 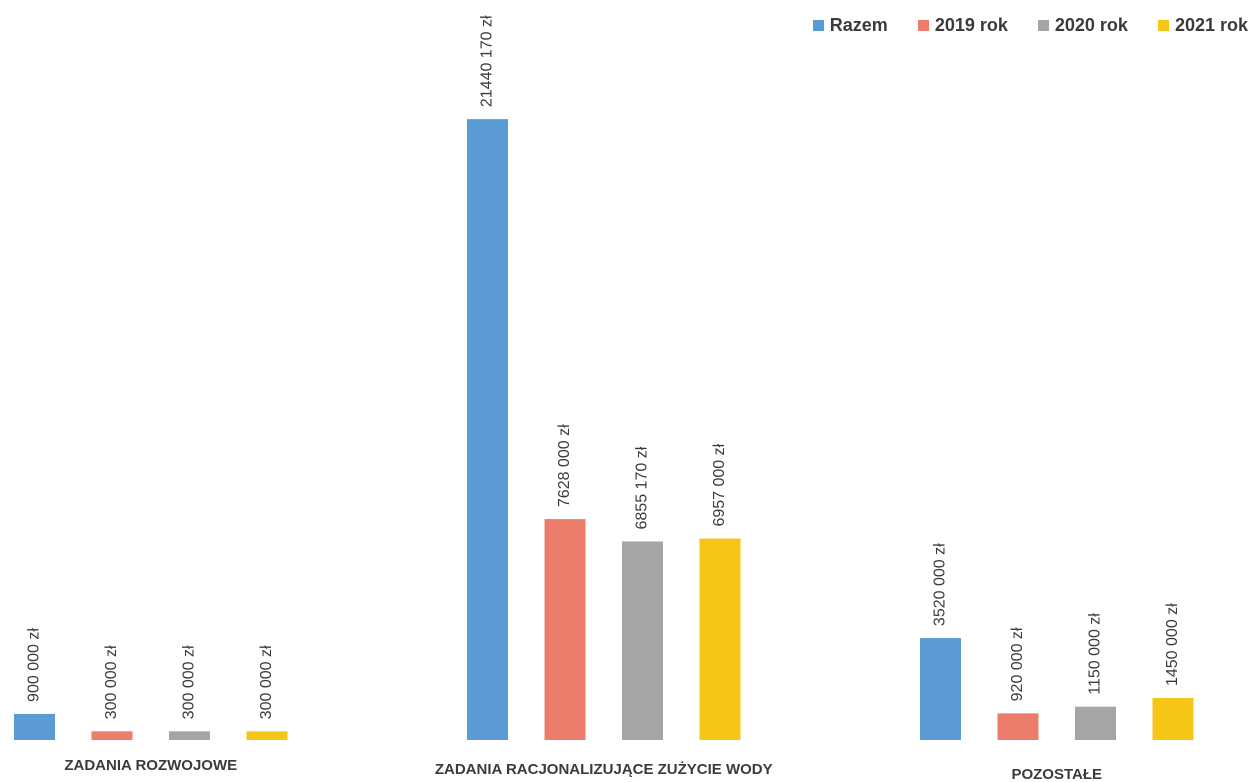 I want to click on legend-swatch-razem, so click(x=818, y=25).